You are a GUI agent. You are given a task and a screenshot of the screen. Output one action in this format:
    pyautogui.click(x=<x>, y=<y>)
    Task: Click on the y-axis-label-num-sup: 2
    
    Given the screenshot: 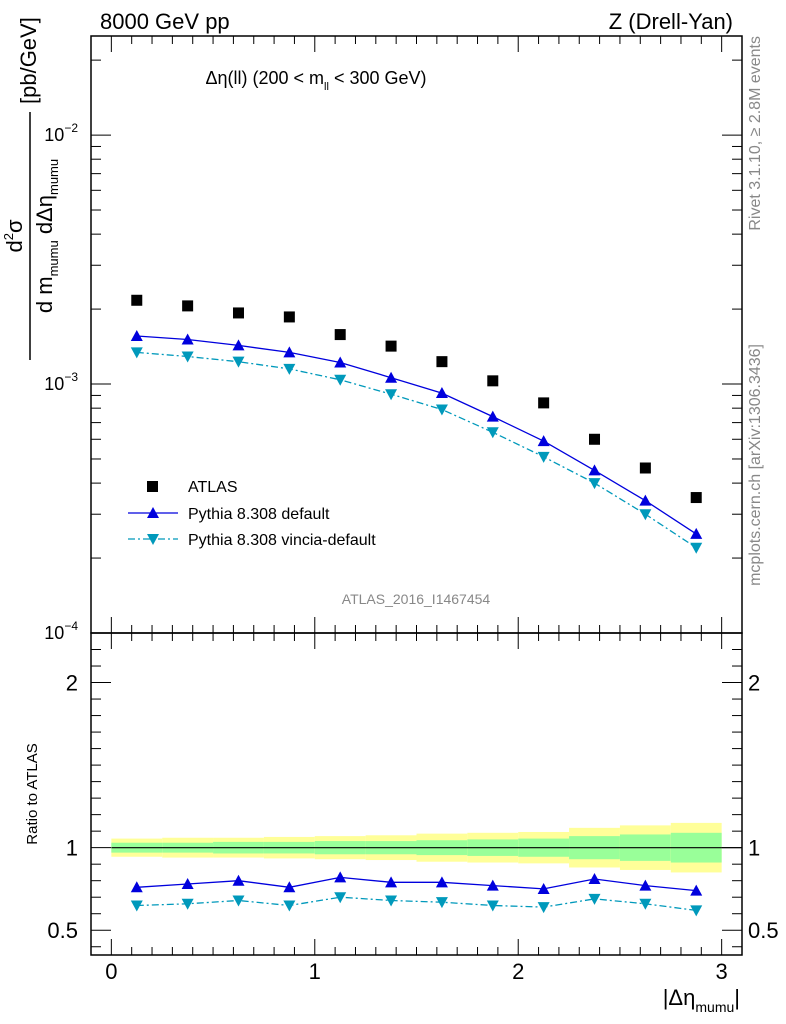 What is the action you would take?
    pyautogui.click(x=8, y=236)
    